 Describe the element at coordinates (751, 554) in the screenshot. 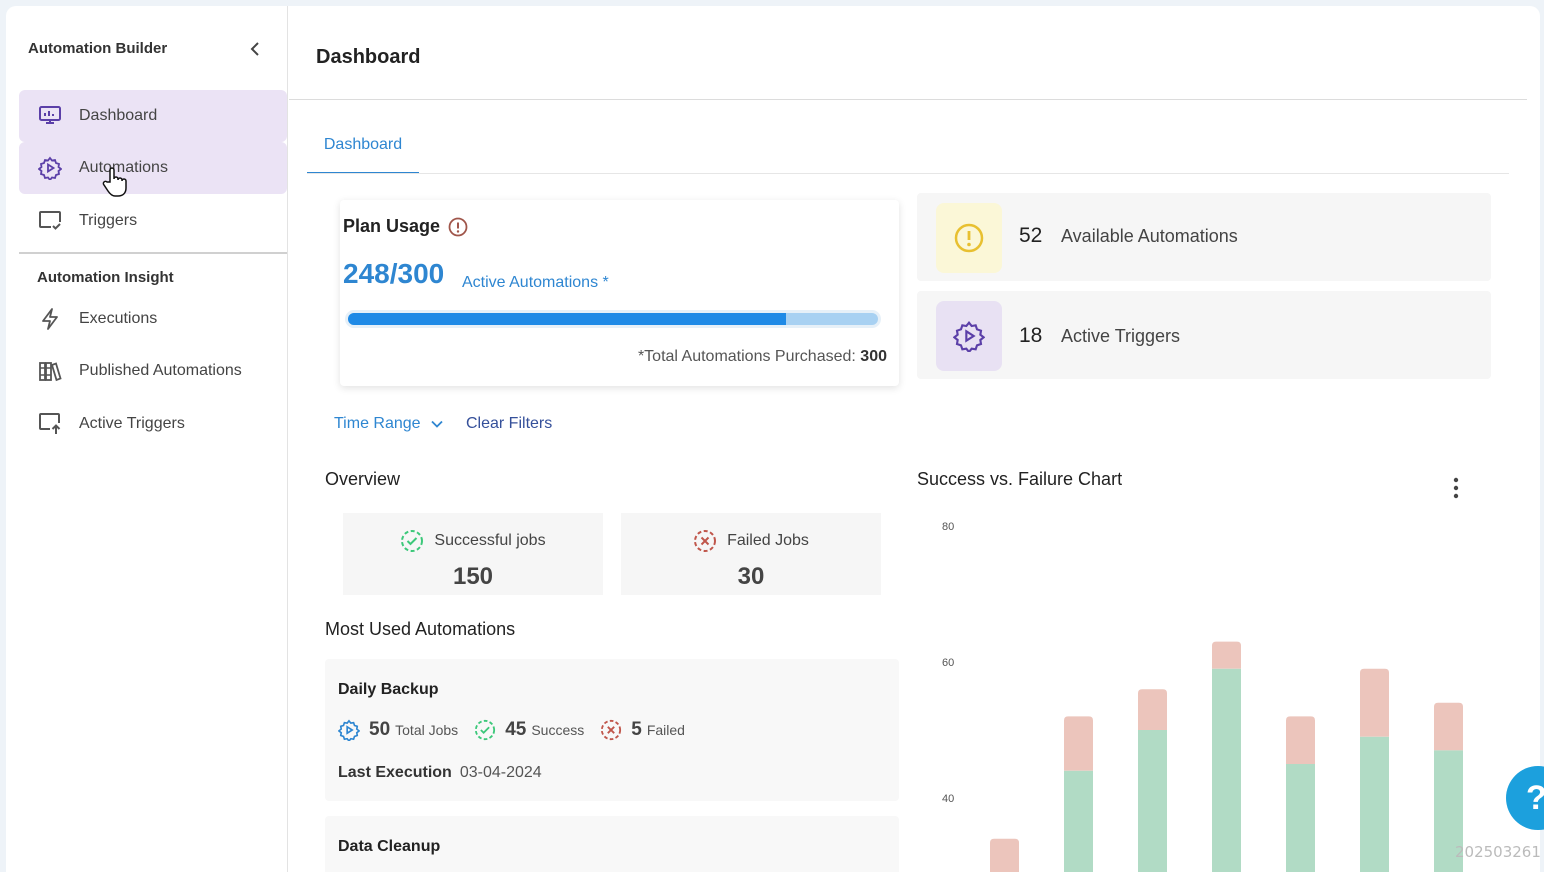

I see `failed-jobs-card: Failed Jobs 30` at that location.